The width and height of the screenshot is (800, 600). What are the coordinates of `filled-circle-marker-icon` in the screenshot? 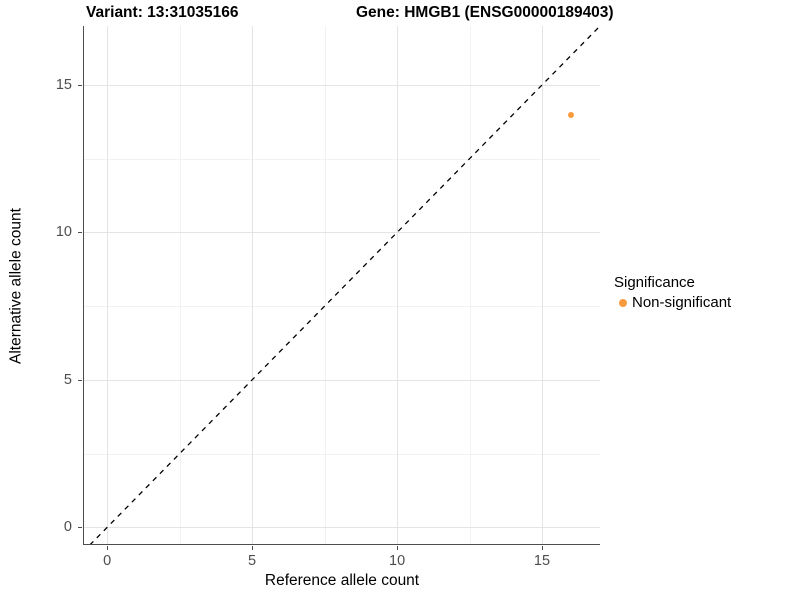 It's located at (622, 303).